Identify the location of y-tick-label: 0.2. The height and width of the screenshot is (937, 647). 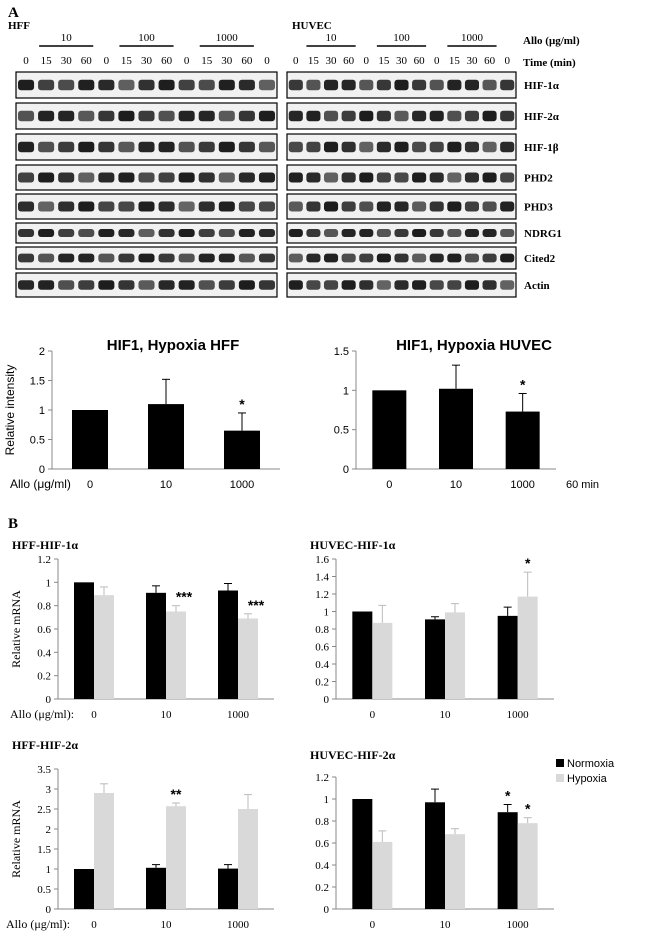
(44, 677).